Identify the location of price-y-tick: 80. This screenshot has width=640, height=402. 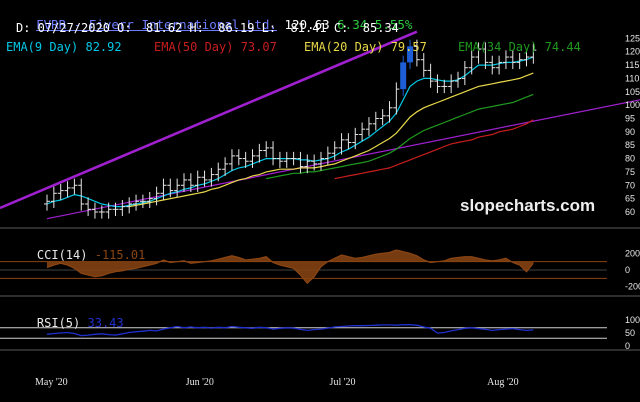
(630, 159).